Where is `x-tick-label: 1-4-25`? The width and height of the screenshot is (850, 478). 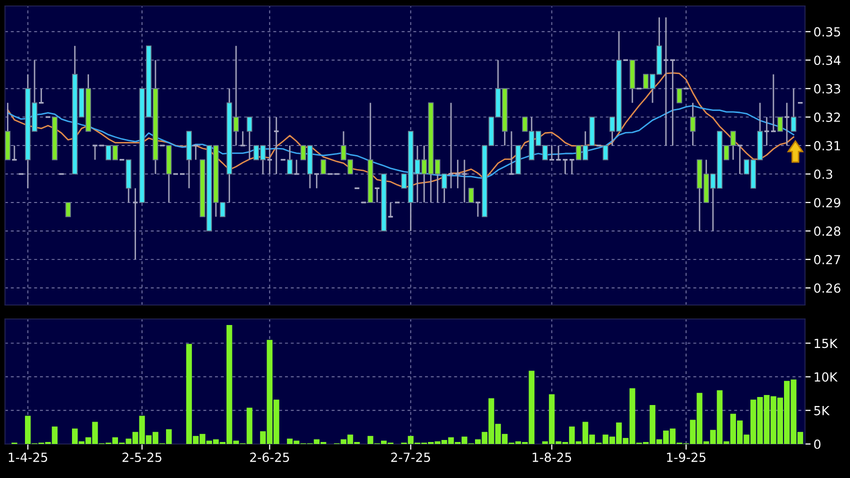 x-tick-label: 1-4-25 is located at coordinates (28, 457).